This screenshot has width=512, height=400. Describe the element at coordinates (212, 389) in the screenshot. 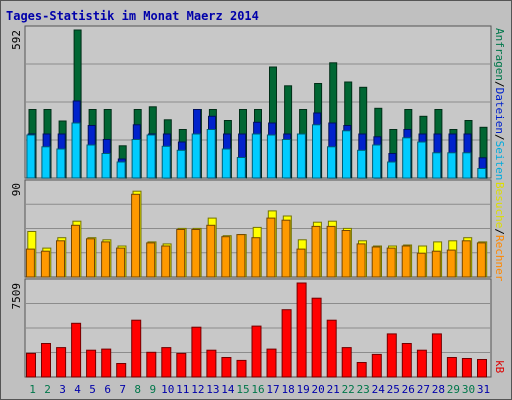

I see `x-tick-label-day-13: 13` at that location.